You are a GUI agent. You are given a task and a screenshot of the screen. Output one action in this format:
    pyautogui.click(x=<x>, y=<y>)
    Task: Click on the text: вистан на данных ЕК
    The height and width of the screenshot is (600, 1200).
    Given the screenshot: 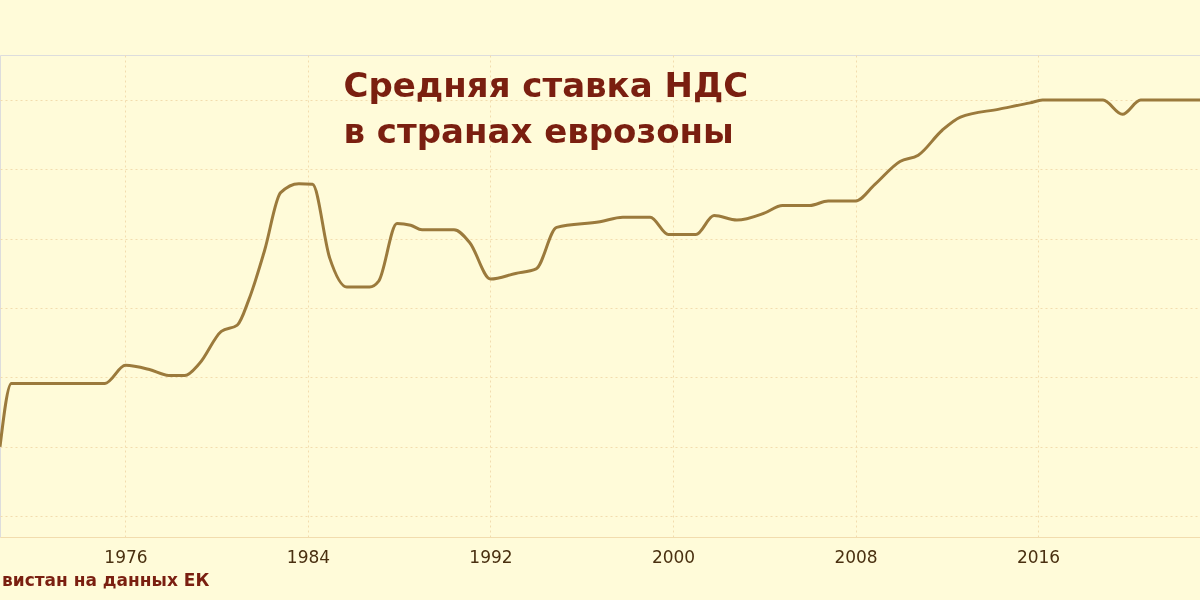 What is the action you would take?
    pyautogui.click(x=106, y=580)
    